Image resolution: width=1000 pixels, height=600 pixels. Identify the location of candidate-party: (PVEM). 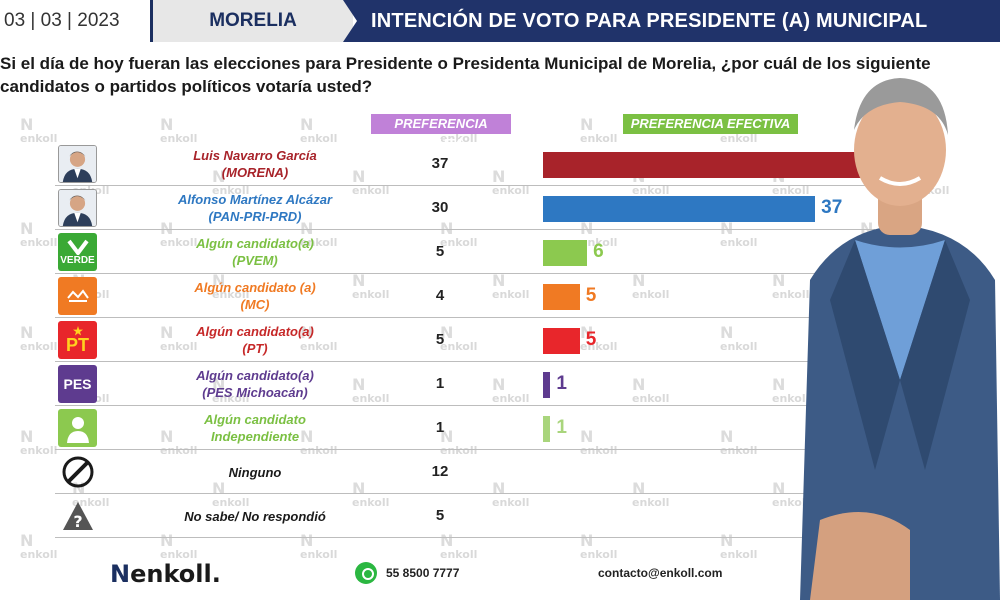
(255, 260).